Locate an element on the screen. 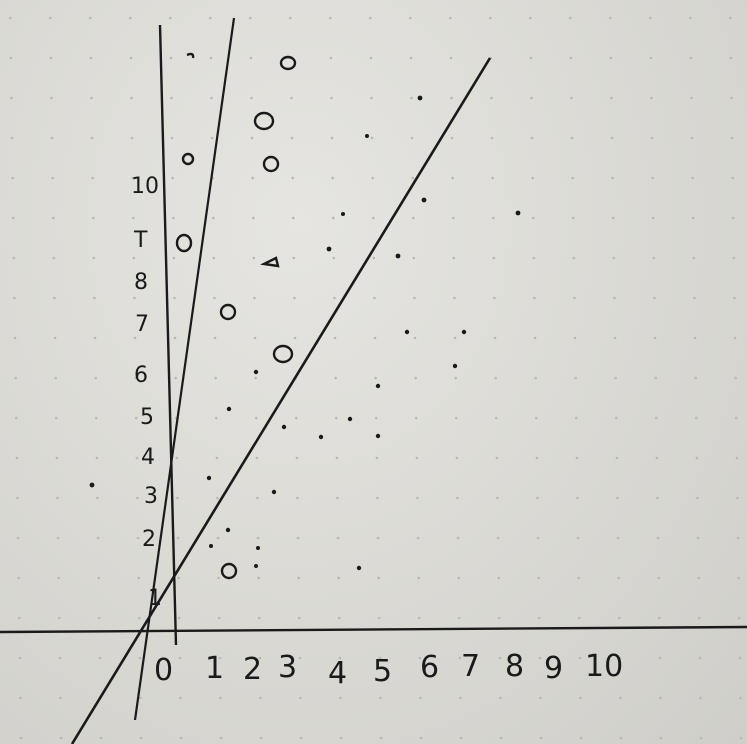  x-tick-label: 6 is located at coordinates (429, 667).